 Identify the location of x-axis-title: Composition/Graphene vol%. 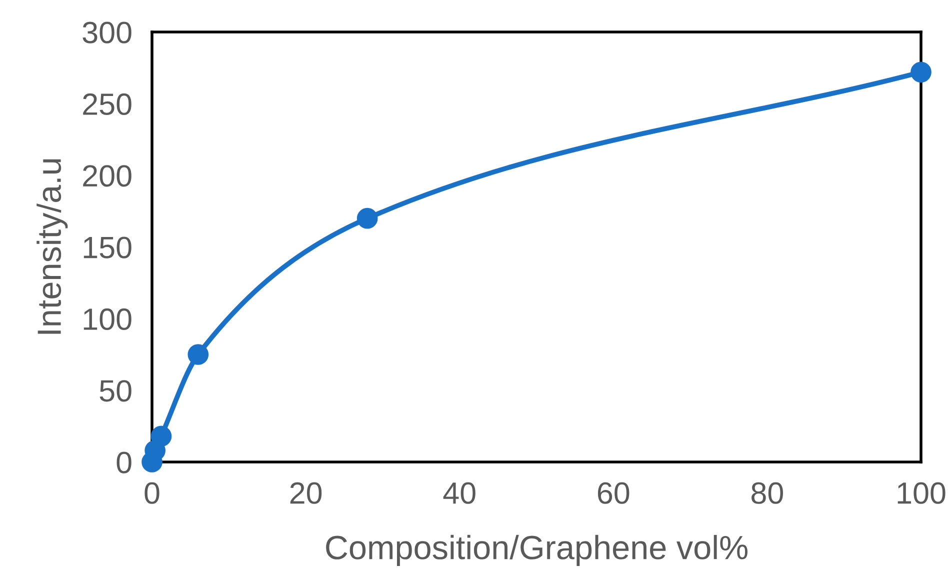
(537, 550).